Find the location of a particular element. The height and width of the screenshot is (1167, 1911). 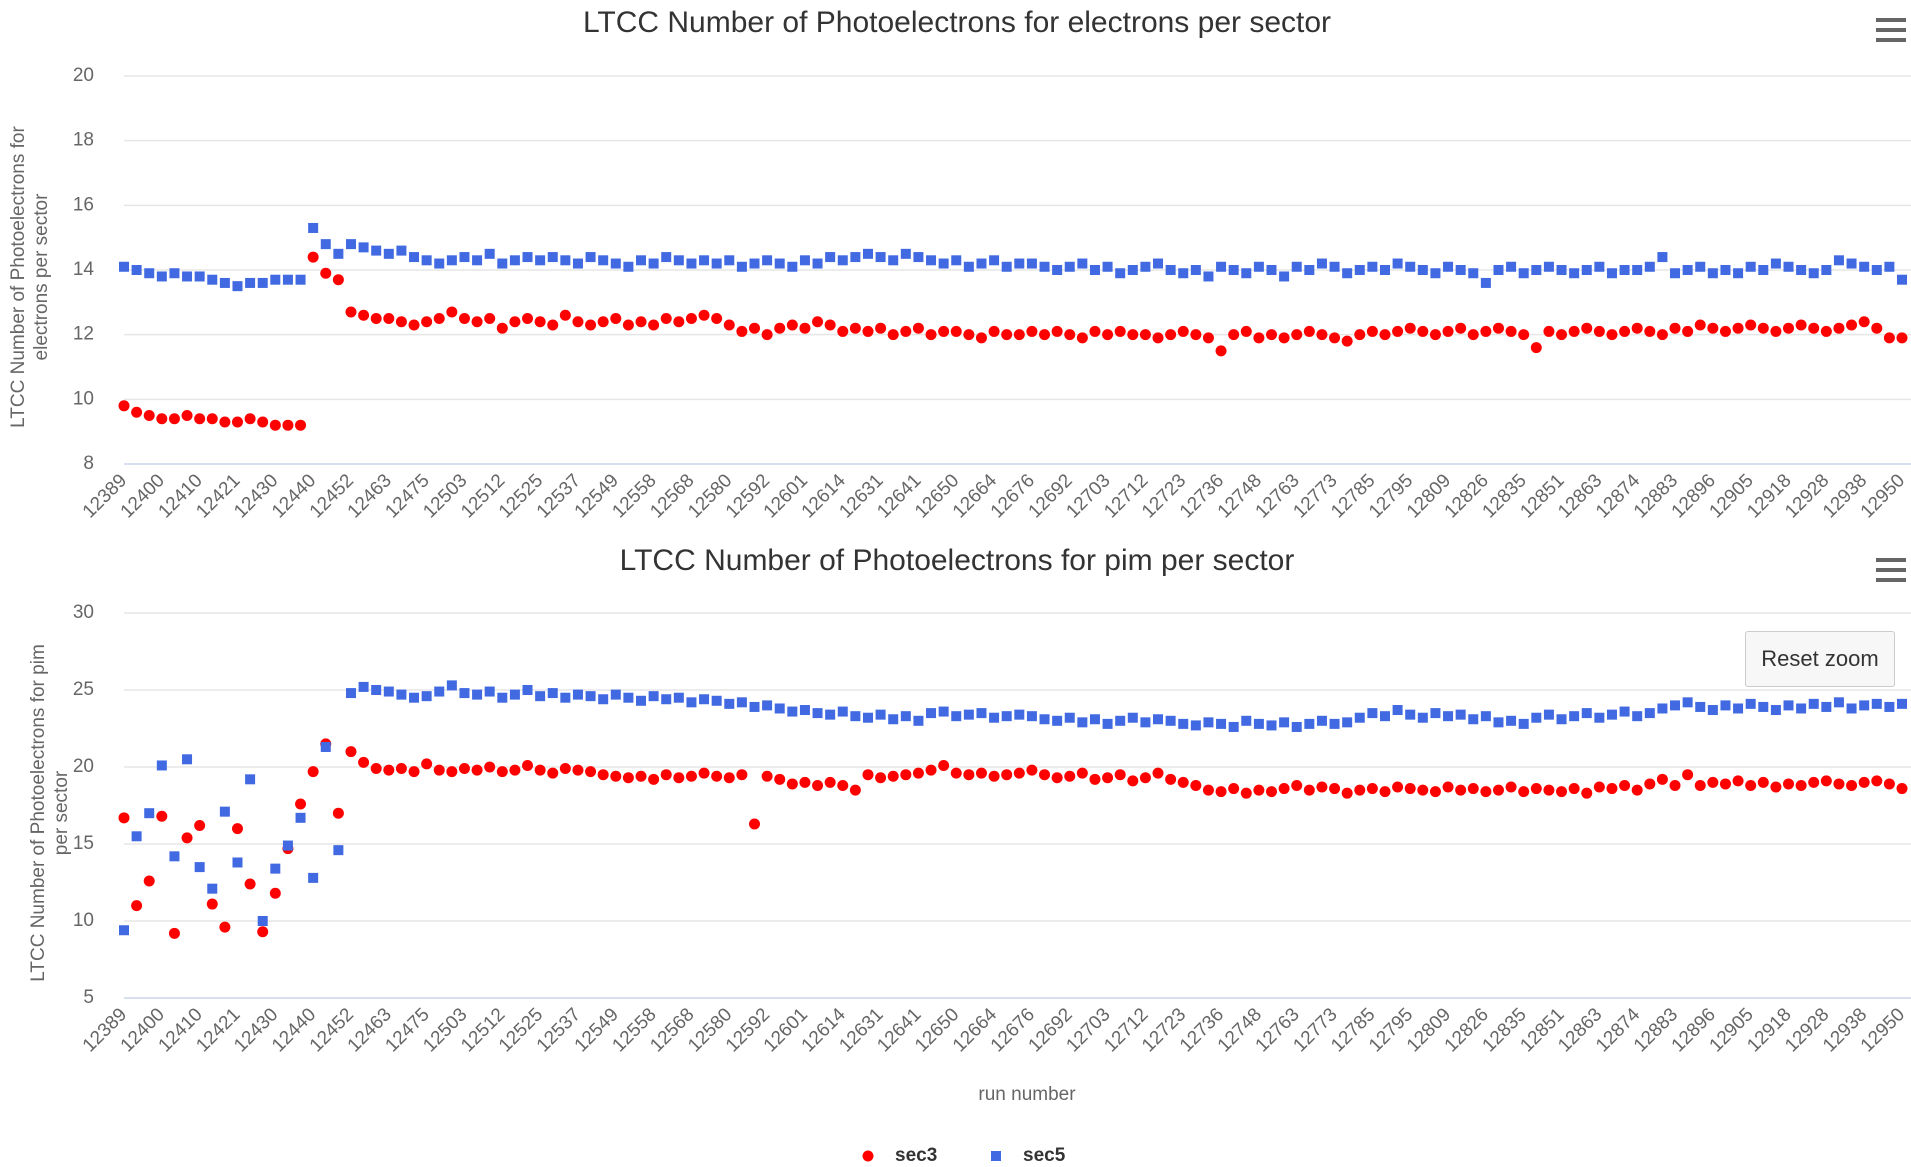

legend-label: sec3 is located at coordinates (916, 1155).